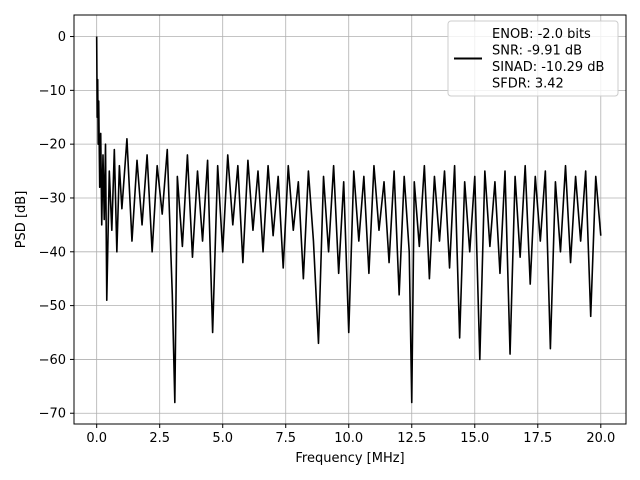 The width and height of the screenshot is (640, 480). Describe the element at coordinates (52, 306) in the screenshot. I see `y-tick-label: −50` at that location.